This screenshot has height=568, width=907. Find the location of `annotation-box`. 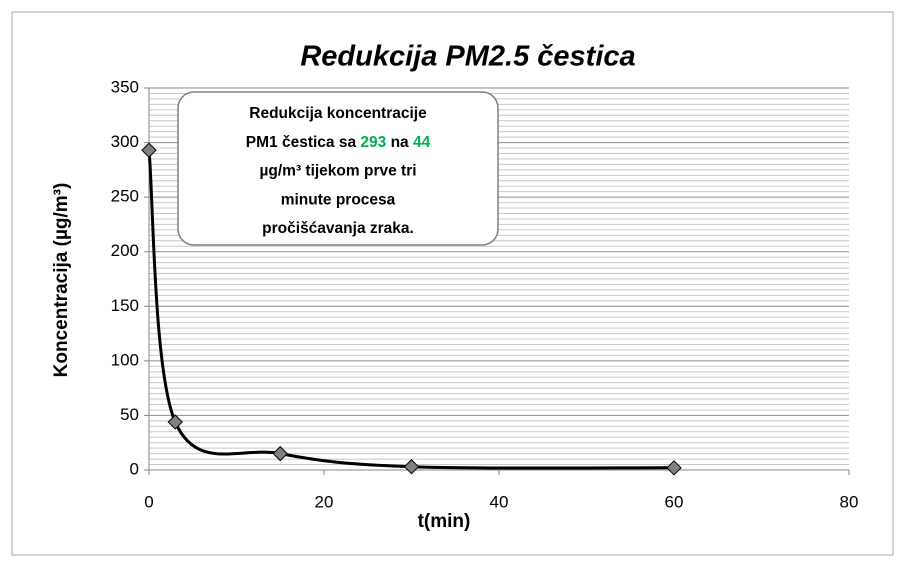

annotation-box is located at coordinates (338, 168).